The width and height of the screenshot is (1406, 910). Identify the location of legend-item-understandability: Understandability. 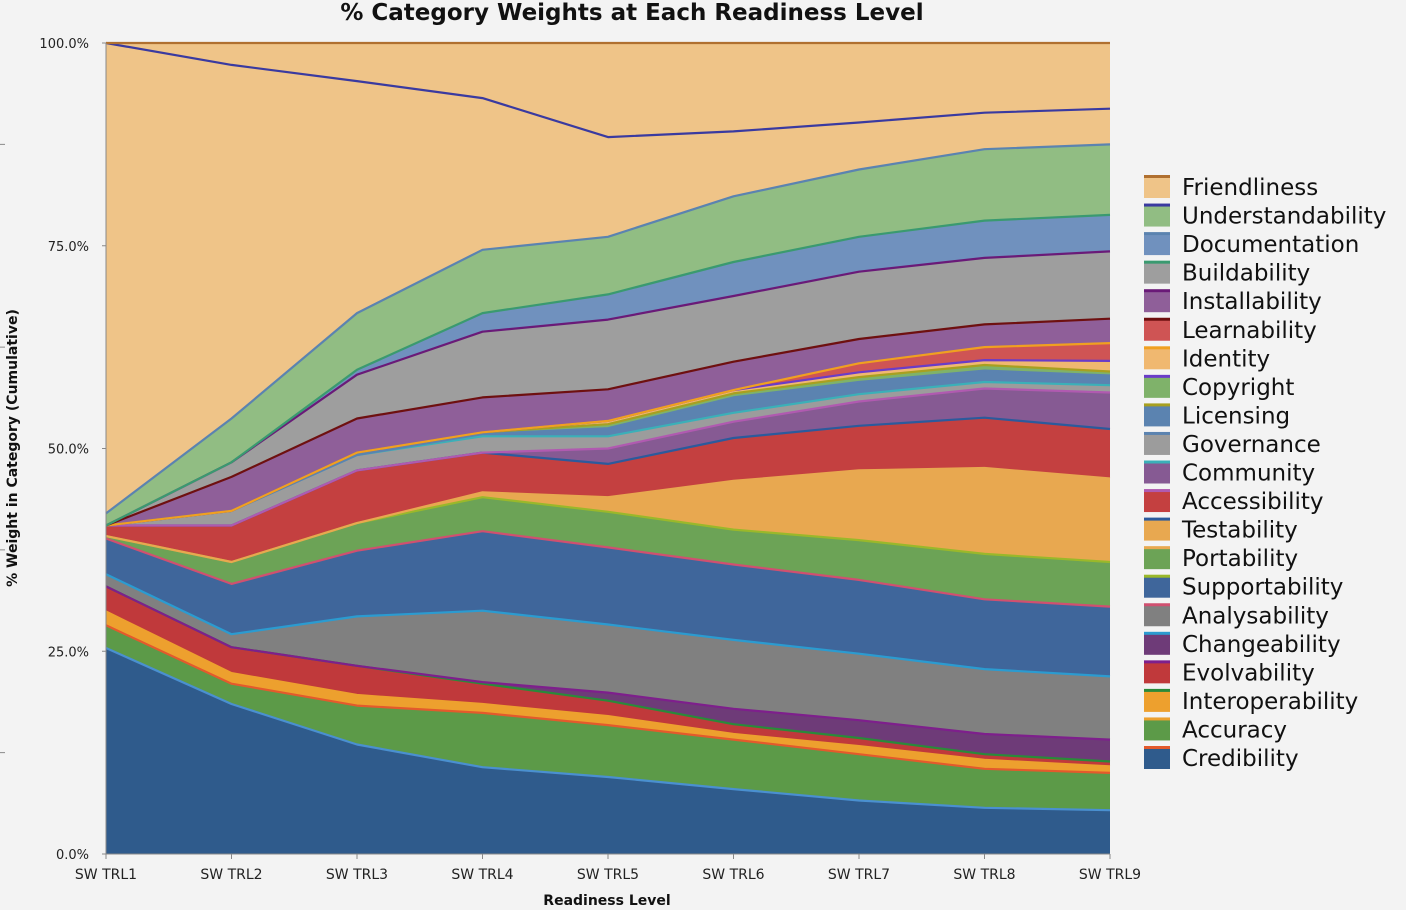
(1265, 216).